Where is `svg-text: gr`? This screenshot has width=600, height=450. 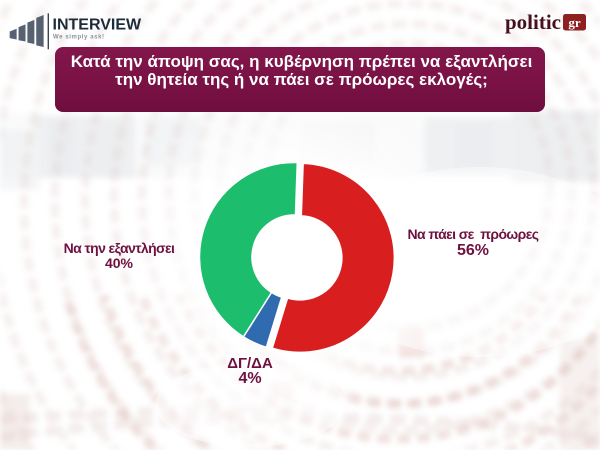 svg-text: gr is located at coordinates (574, 22).